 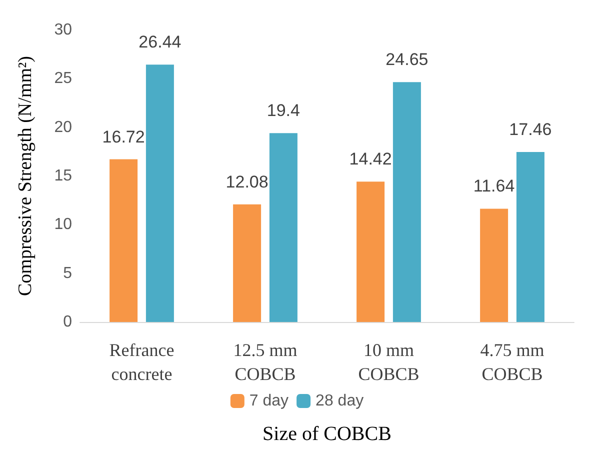 What do you see at coordinates (123, 136) in the screenshot?
I see `data-label: 16.72` at bounding box center [123, 136].